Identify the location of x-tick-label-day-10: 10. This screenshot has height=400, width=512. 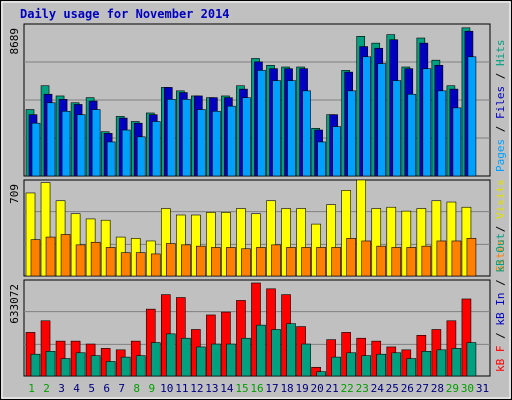
(166, 388).